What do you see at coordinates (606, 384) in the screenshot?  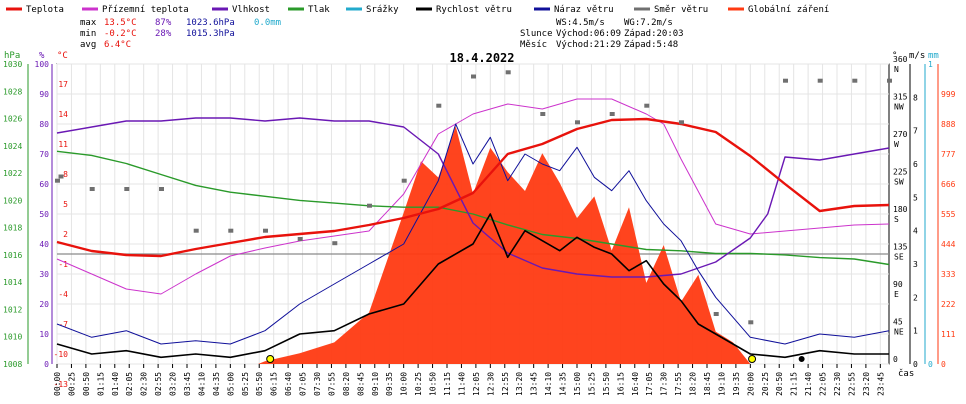 I see `x-tick-label-38: 15:50` at bounding box center [606, 384].